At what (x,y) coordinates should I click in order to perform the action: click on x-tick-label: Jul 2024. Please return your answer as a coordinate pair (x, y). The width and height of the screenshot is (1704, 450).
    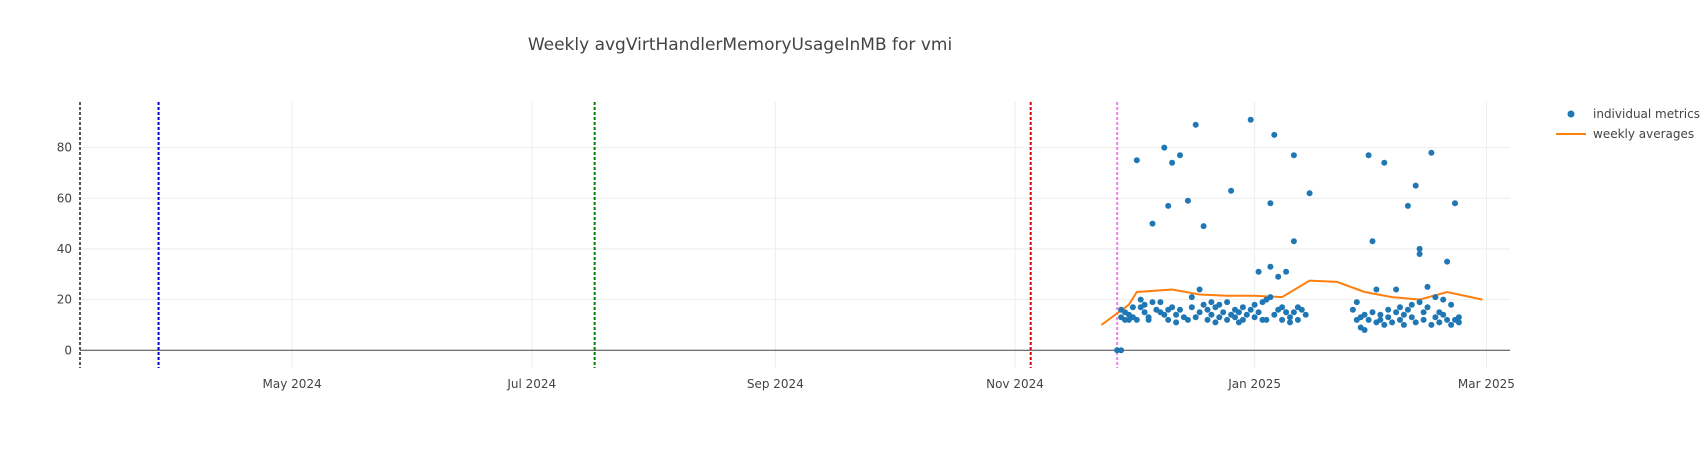
    Looking at the image, I should click on (531, 384).